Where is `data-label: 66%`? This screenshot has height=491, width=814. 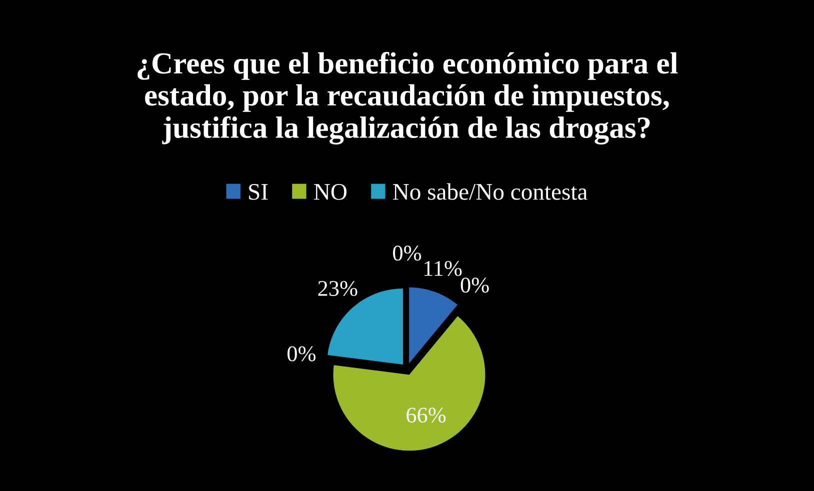 data-label: 66% is located at coordinates (426, 415).